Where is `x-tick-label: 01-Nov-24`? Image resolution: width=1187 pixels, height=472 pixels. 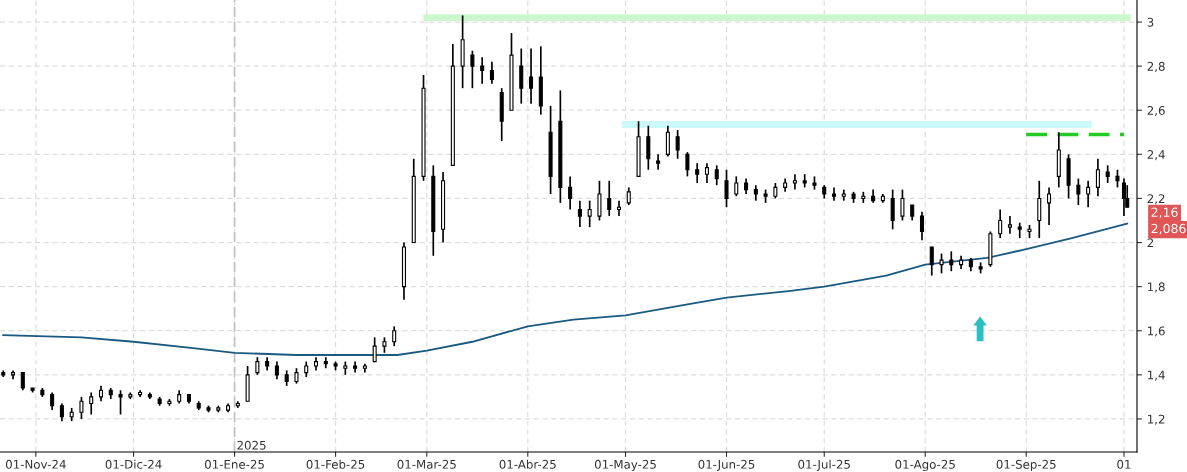 x-tick-label: 01-Nov-24 is located at coordinates (35, 464).